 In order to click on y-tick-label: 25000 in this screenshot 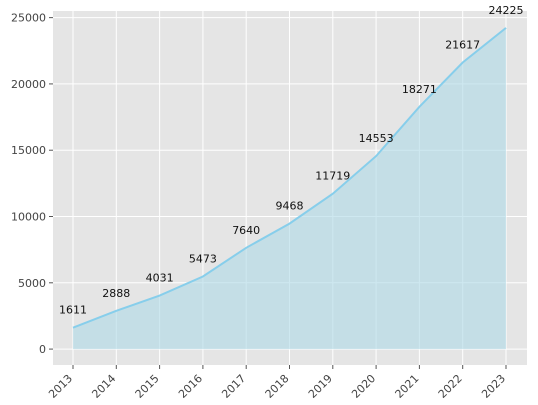, I will do `click(28, 18)`.